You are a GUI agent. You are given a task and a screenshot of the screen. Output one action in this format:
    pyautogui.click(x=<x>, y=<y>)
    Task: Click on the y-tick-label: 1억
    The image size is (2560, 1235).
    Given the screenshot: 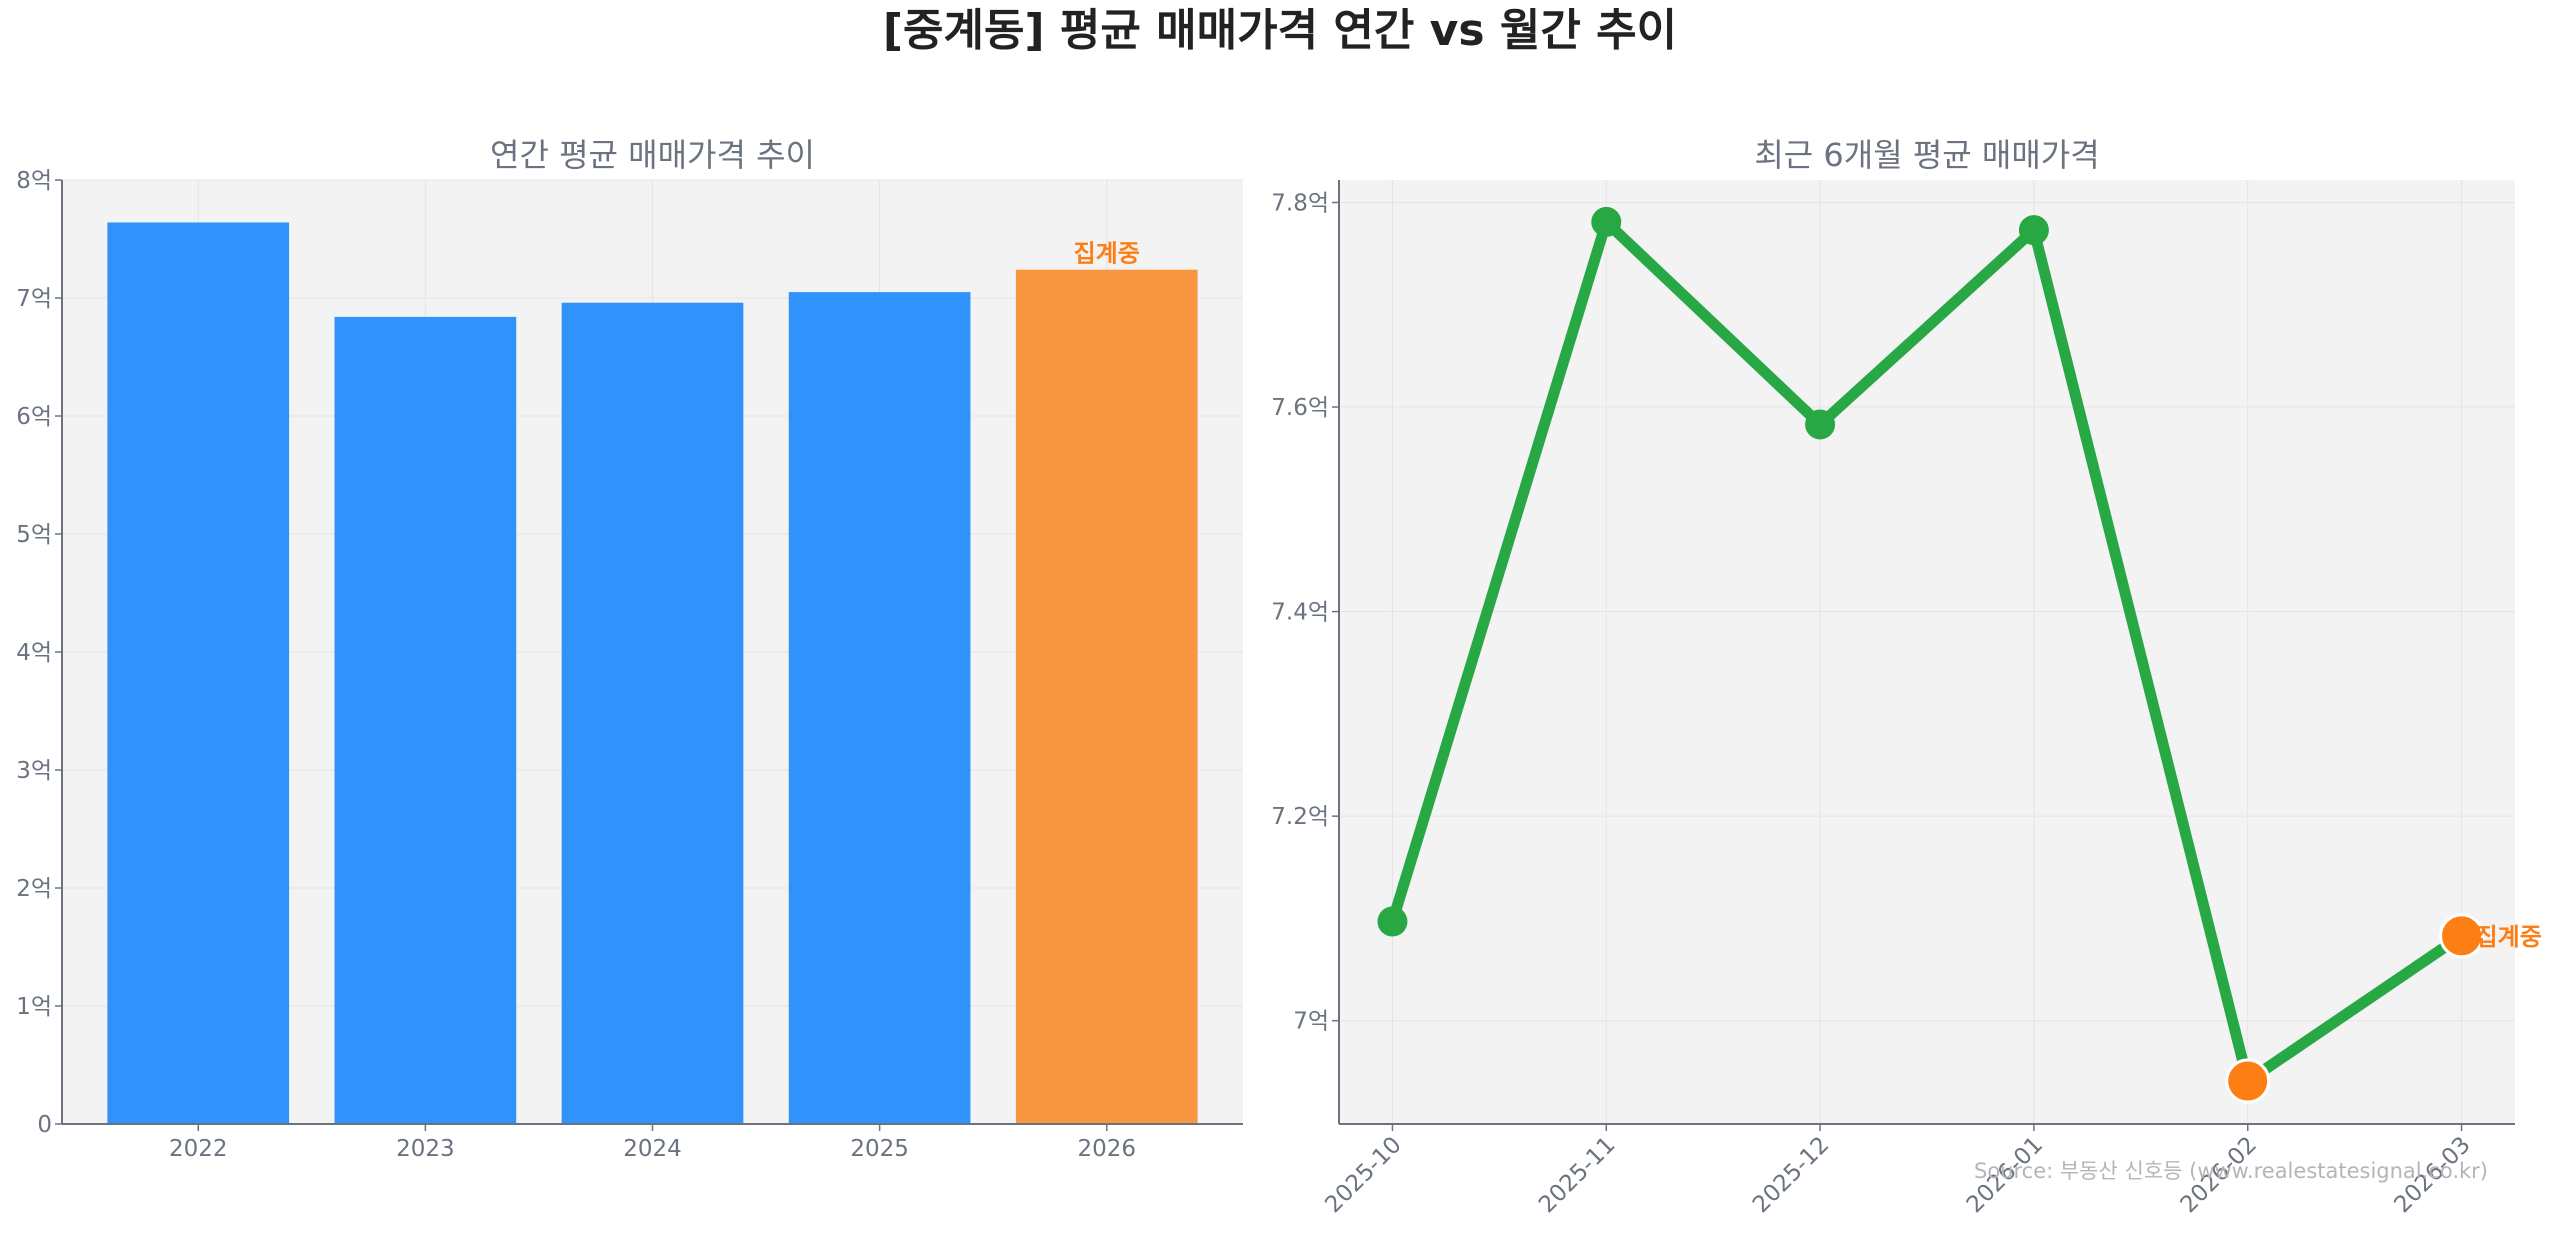 What is the action you would take?
    pyautogui.click(x=34, y=1007)
    